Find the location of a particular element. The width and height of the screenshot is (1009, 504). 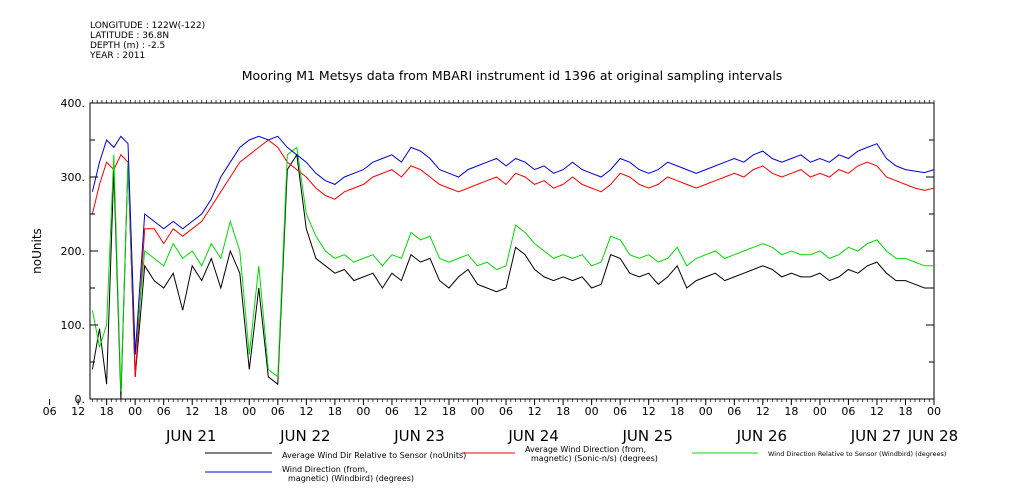

y-tick-label: 0. is located at coordinates (80, 399).